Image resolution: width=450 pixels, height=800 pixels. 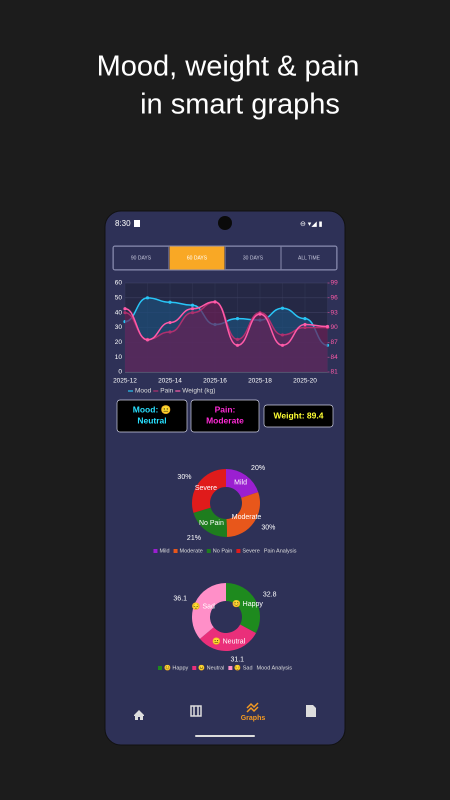 What do you see at coordinates (119, 327) in the screenshot?
I see `y-tick-label: 30` at bounding box center [119, 327].